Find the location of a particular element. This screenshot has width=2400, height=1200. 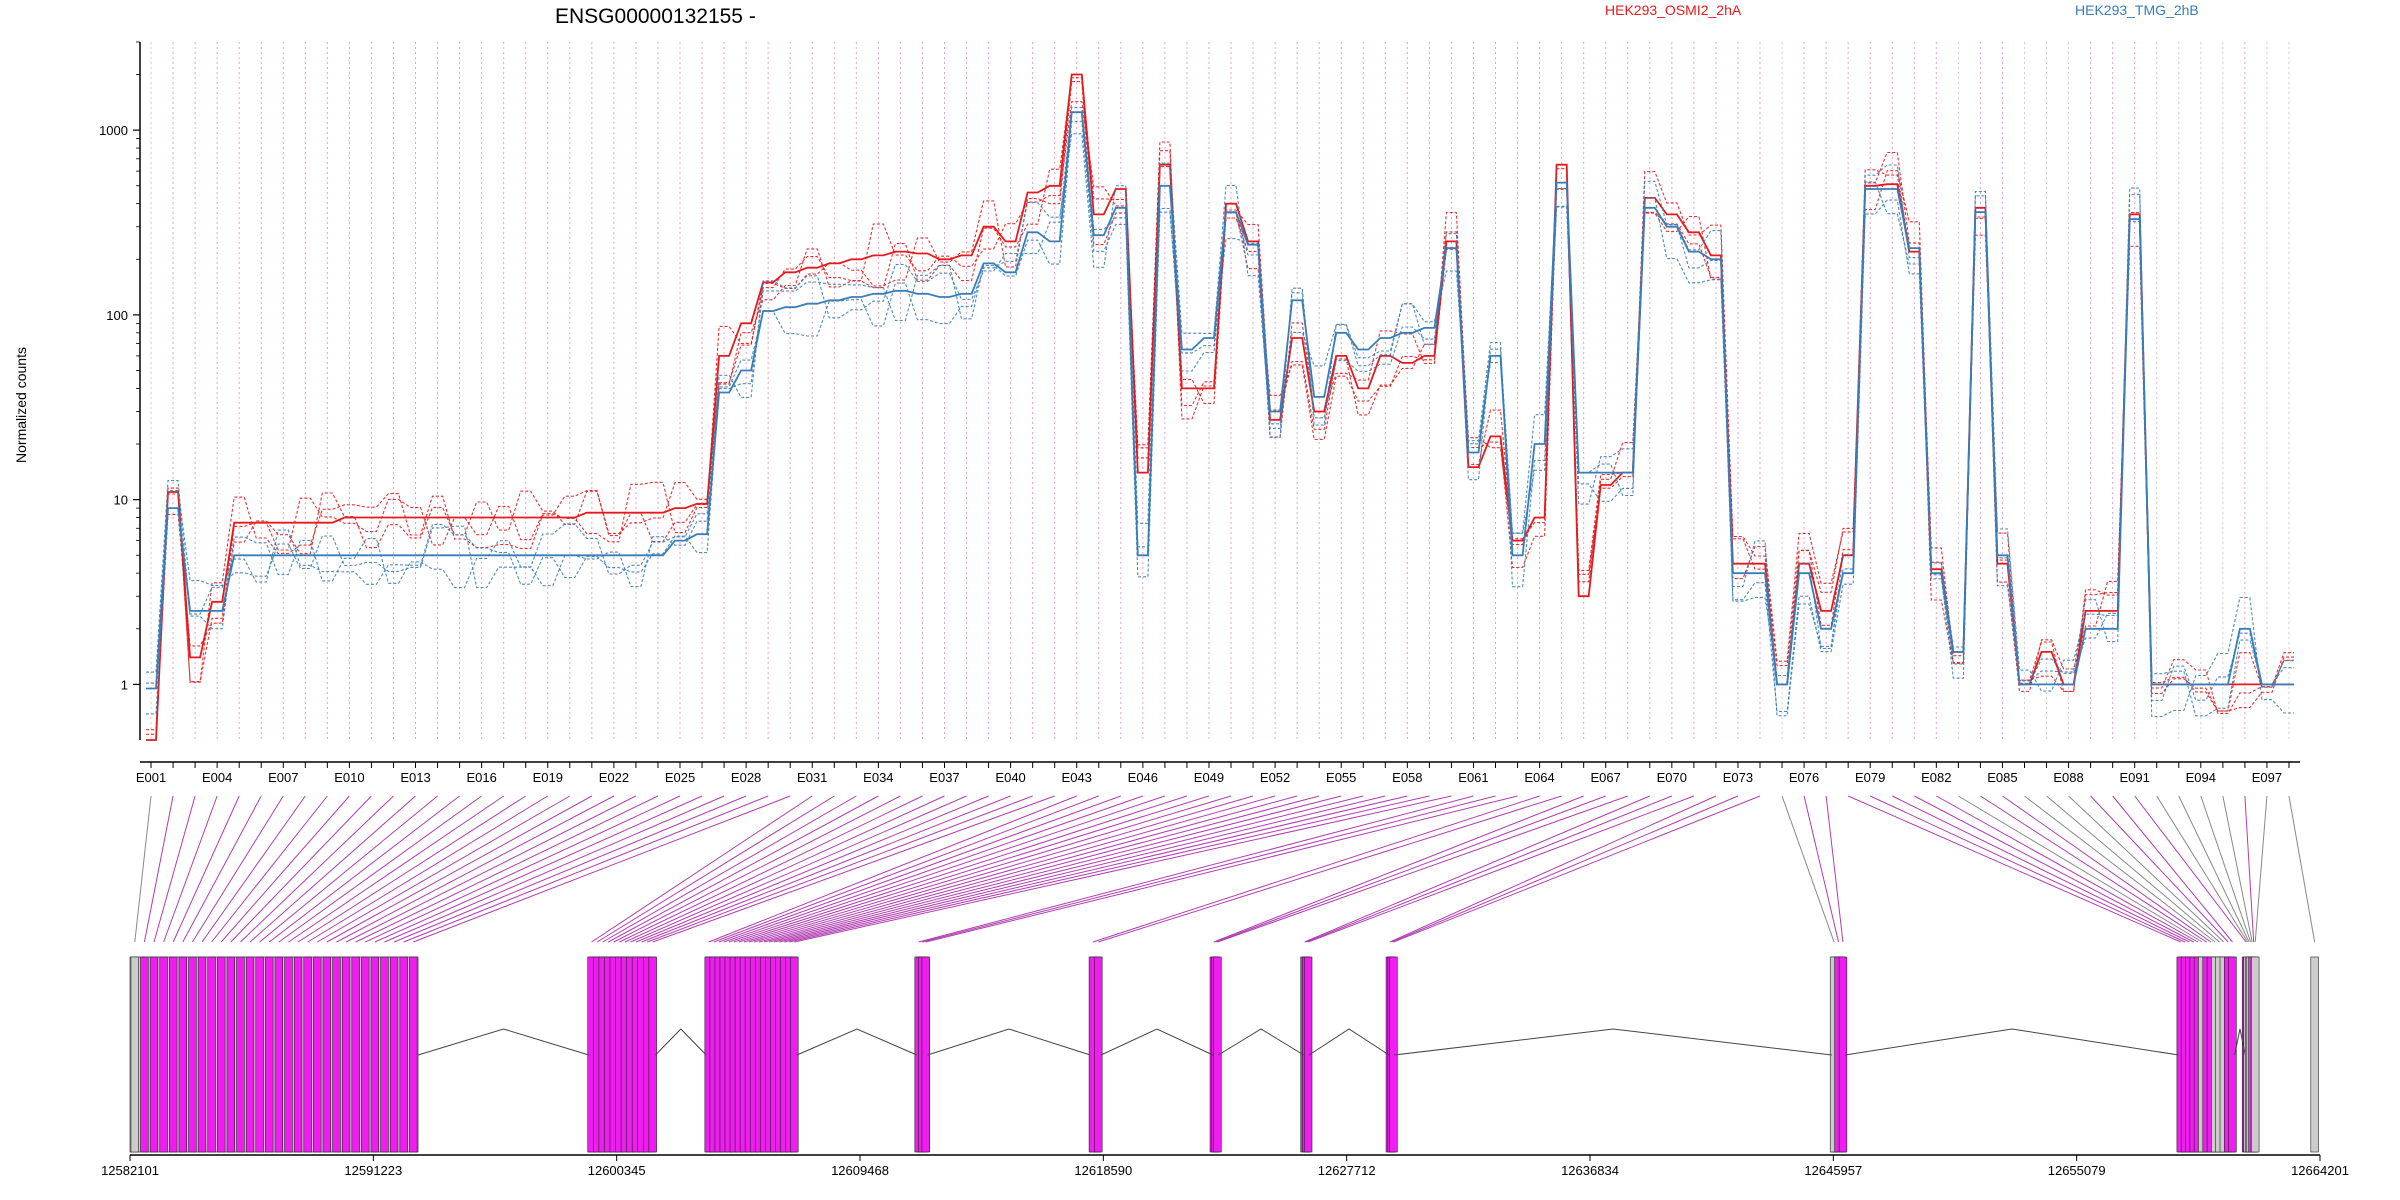

exon-tick-label: E025 is located at coordinates (680, 777).